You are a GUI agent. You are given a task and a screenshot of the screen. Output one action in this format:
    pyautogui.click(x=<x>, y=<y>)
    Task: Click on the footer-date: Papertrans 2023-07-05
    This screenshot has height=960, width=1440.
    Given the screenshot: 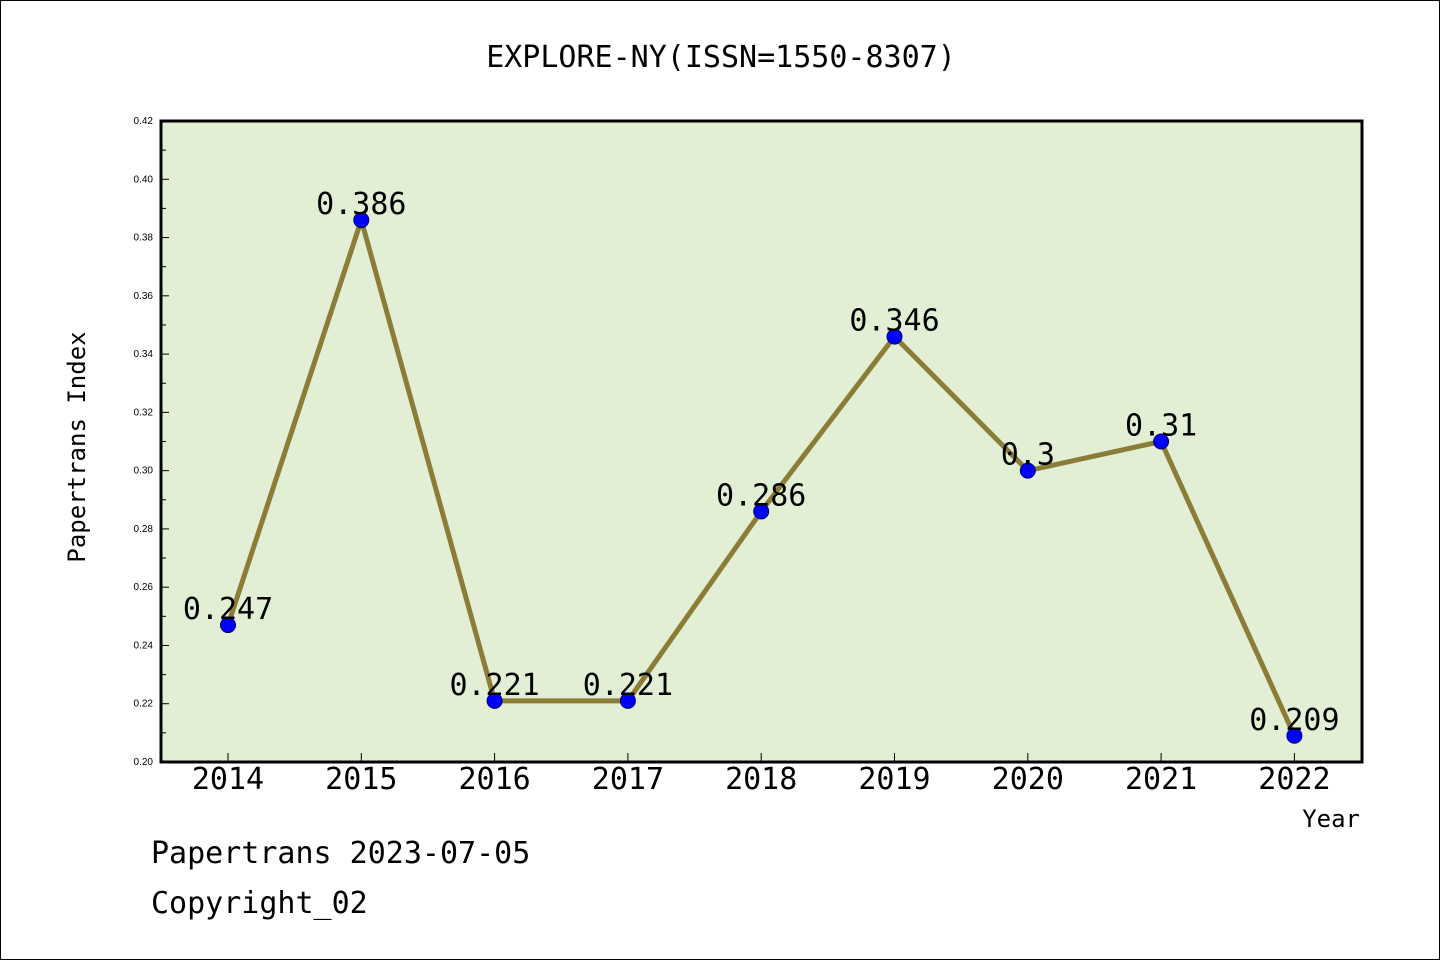 What is the action you would take?
    pyautogui.click(x=341, y=853)
    